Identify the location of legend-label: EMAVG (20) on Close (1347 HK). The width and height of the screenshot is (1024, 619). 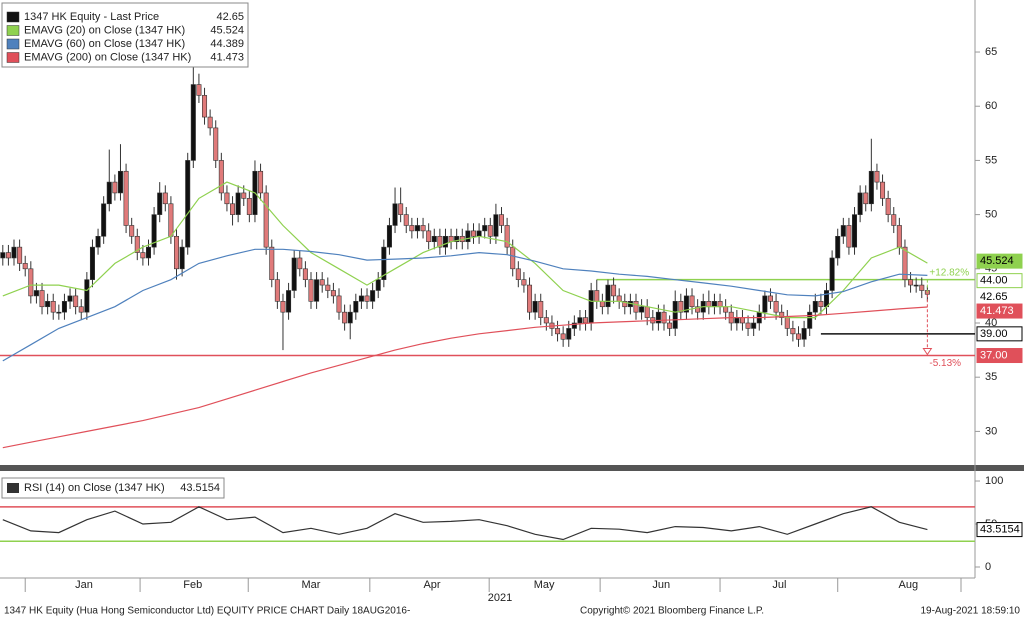
(104, 30).